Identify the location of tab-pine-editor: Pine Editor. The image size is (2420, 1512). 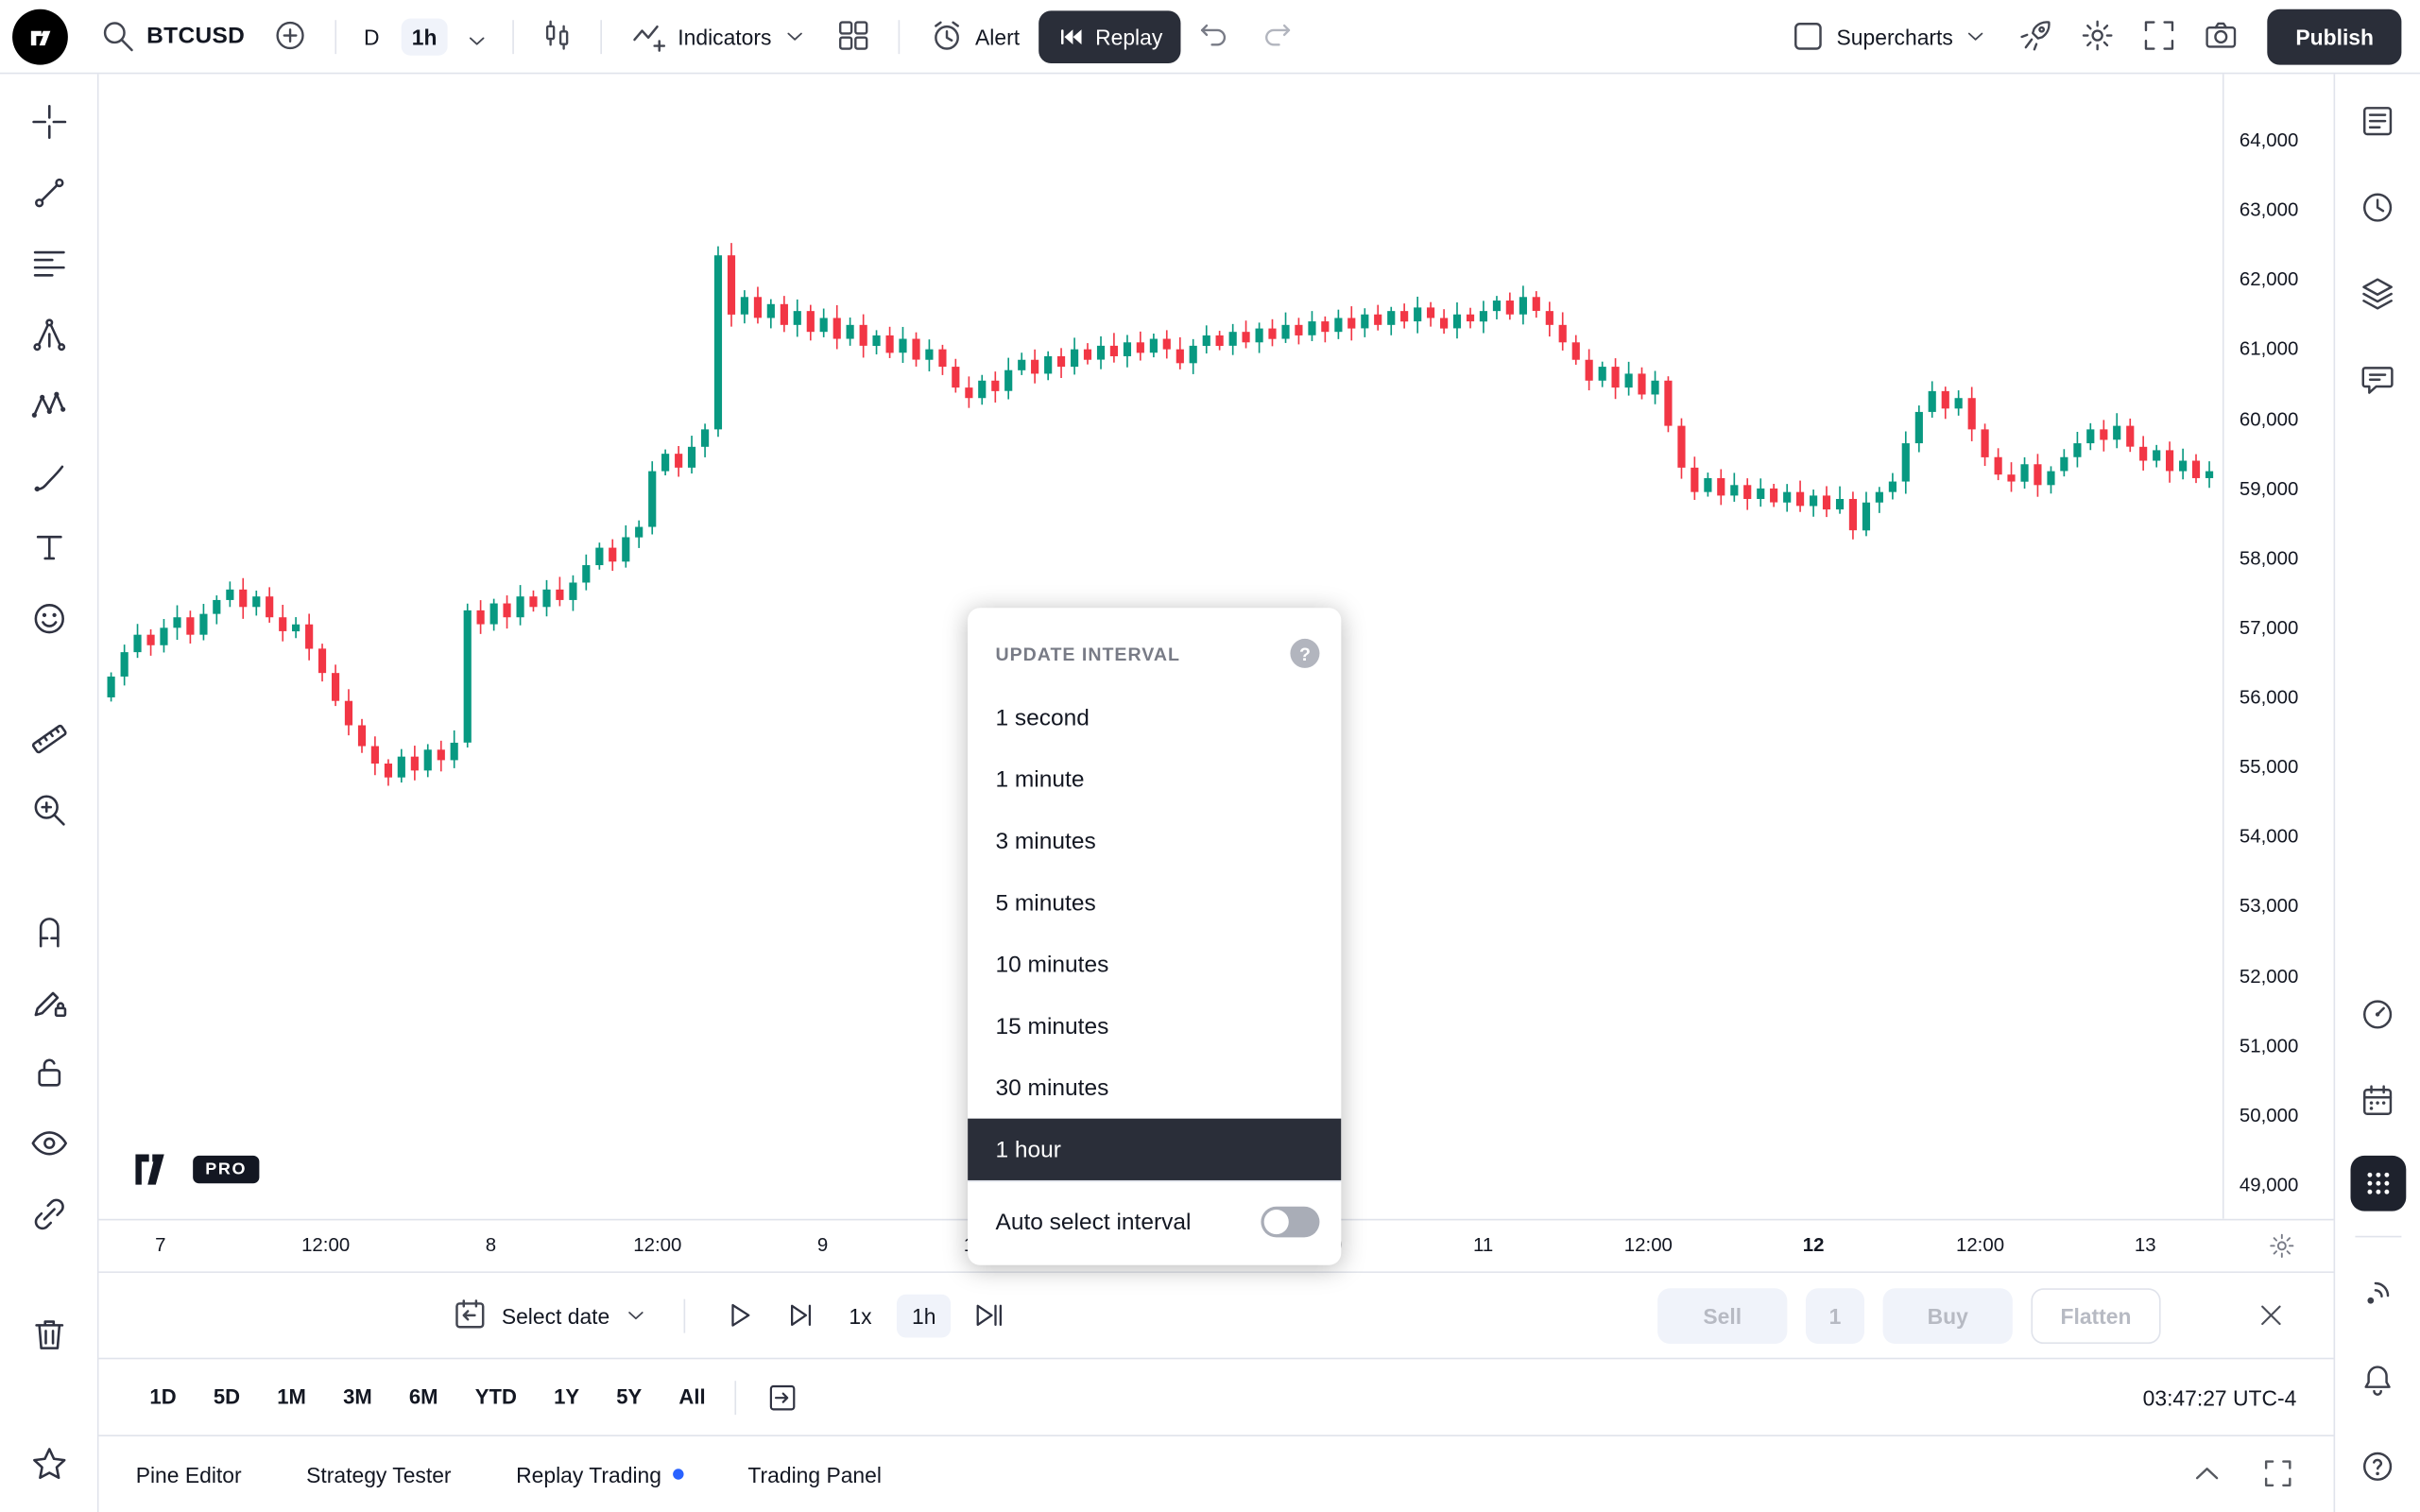
(189, 1474).